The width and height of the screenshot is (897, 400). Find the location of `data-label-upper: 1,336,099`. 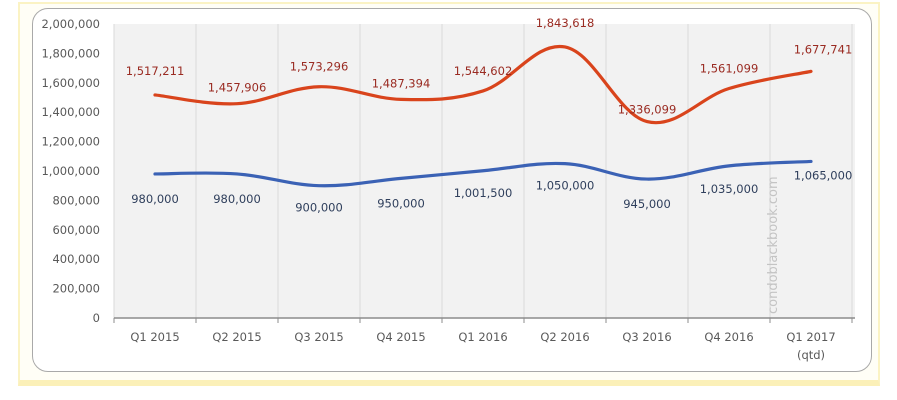

data-label-upper: 1,336,099 is located at coordinates (647, 110).